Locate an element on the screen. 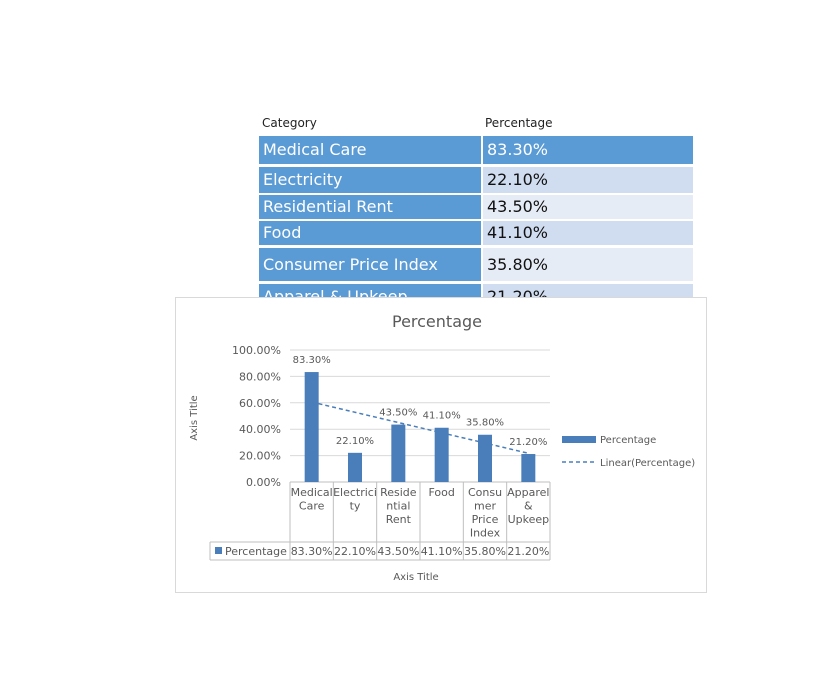 The height and width of the screenshot is (687, 827). y-tick-label: 40.00% is located at coordinates (260, 429).